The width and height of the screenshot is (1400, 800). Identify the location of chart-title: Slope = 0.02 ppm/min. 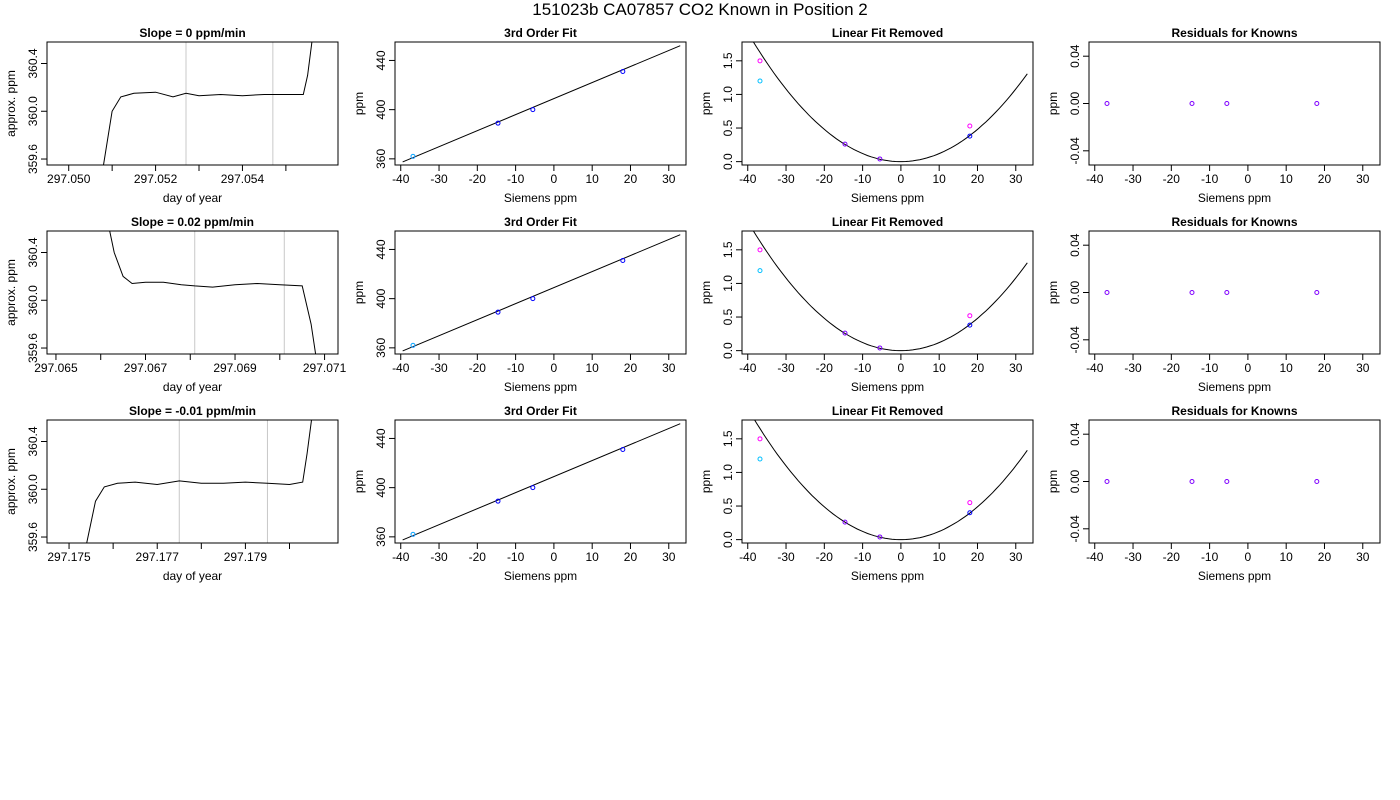
(192, 222).